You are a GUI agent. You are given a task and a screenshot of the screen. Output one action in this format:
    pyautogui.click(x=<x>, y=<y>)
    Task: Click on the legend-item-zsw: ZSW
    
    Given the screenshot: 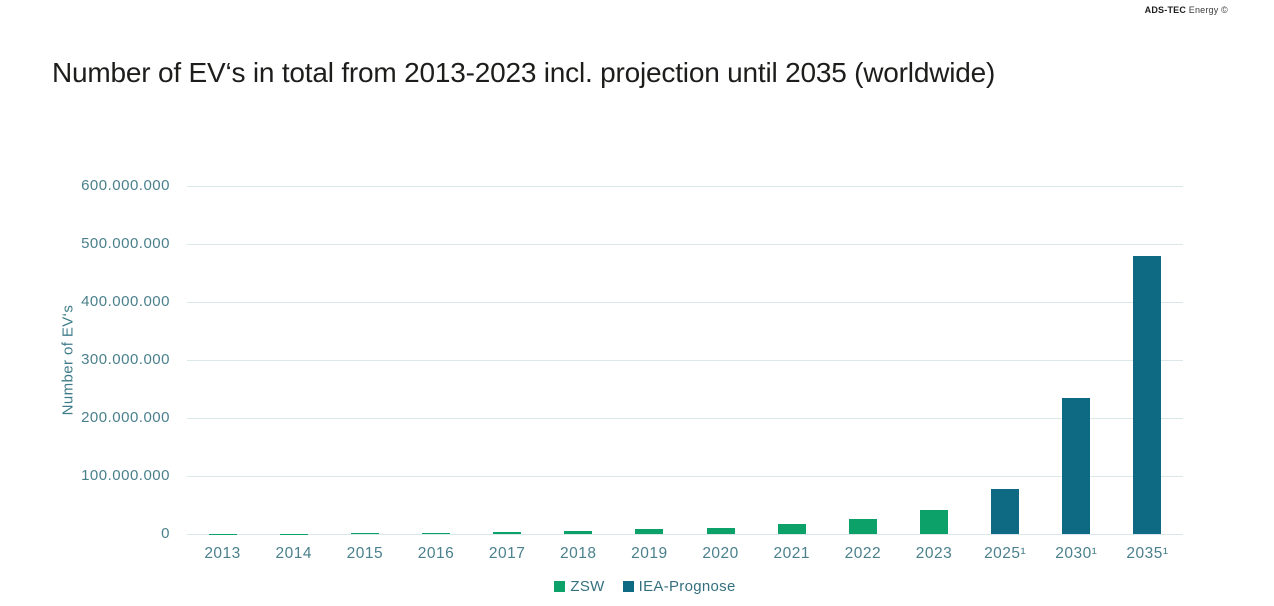 What is the action you would take?
    pyautogui.click(x=579, y=586)
    